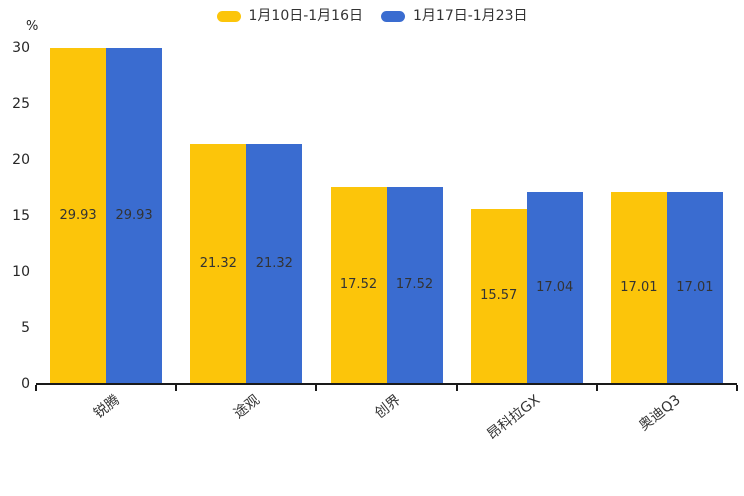  Describe the element at coordinates (386, 384) in the screenshot. I see `x-axis-line` at that location.